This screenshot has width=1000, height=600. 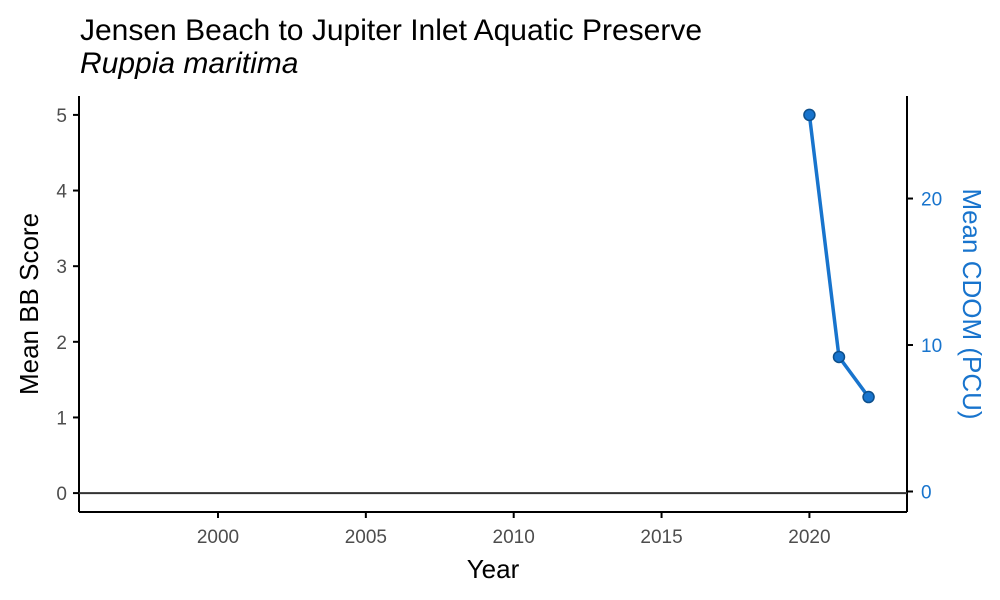 I want to click on y-tick-label: 1, so click(x=61, y=418).